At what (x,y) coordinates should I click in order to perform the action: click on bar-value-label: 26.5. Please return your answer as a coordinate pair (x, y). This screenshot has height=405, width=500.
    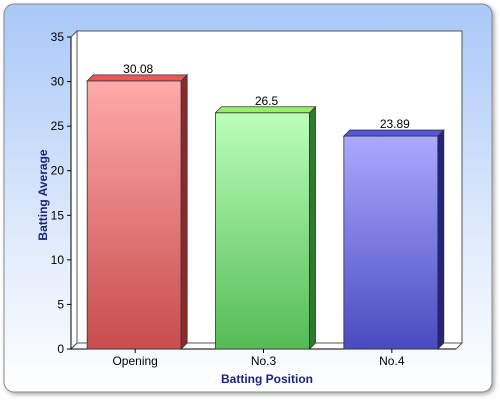
    Looking at the image, I should click on (267, 101).